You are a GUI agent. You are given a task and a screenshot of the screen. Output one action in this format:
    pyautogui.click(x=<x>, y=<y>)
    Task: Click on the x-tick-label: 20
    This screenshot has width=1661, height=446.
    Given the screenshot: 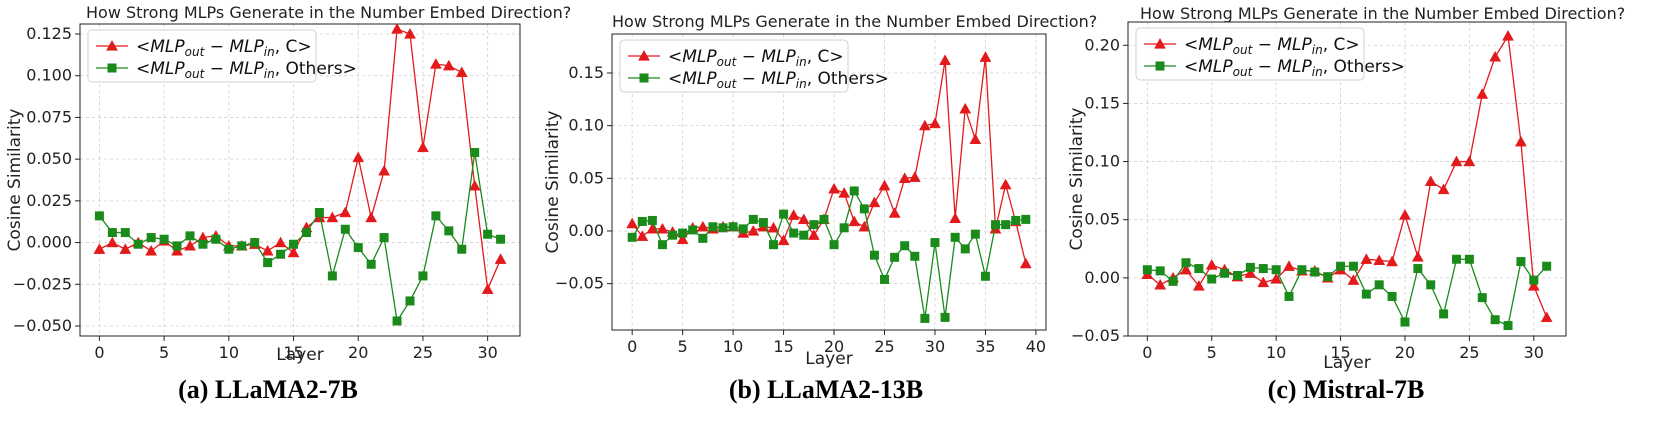 What is the action you would take?
    pyautogui.click(x=834, y=346)
    